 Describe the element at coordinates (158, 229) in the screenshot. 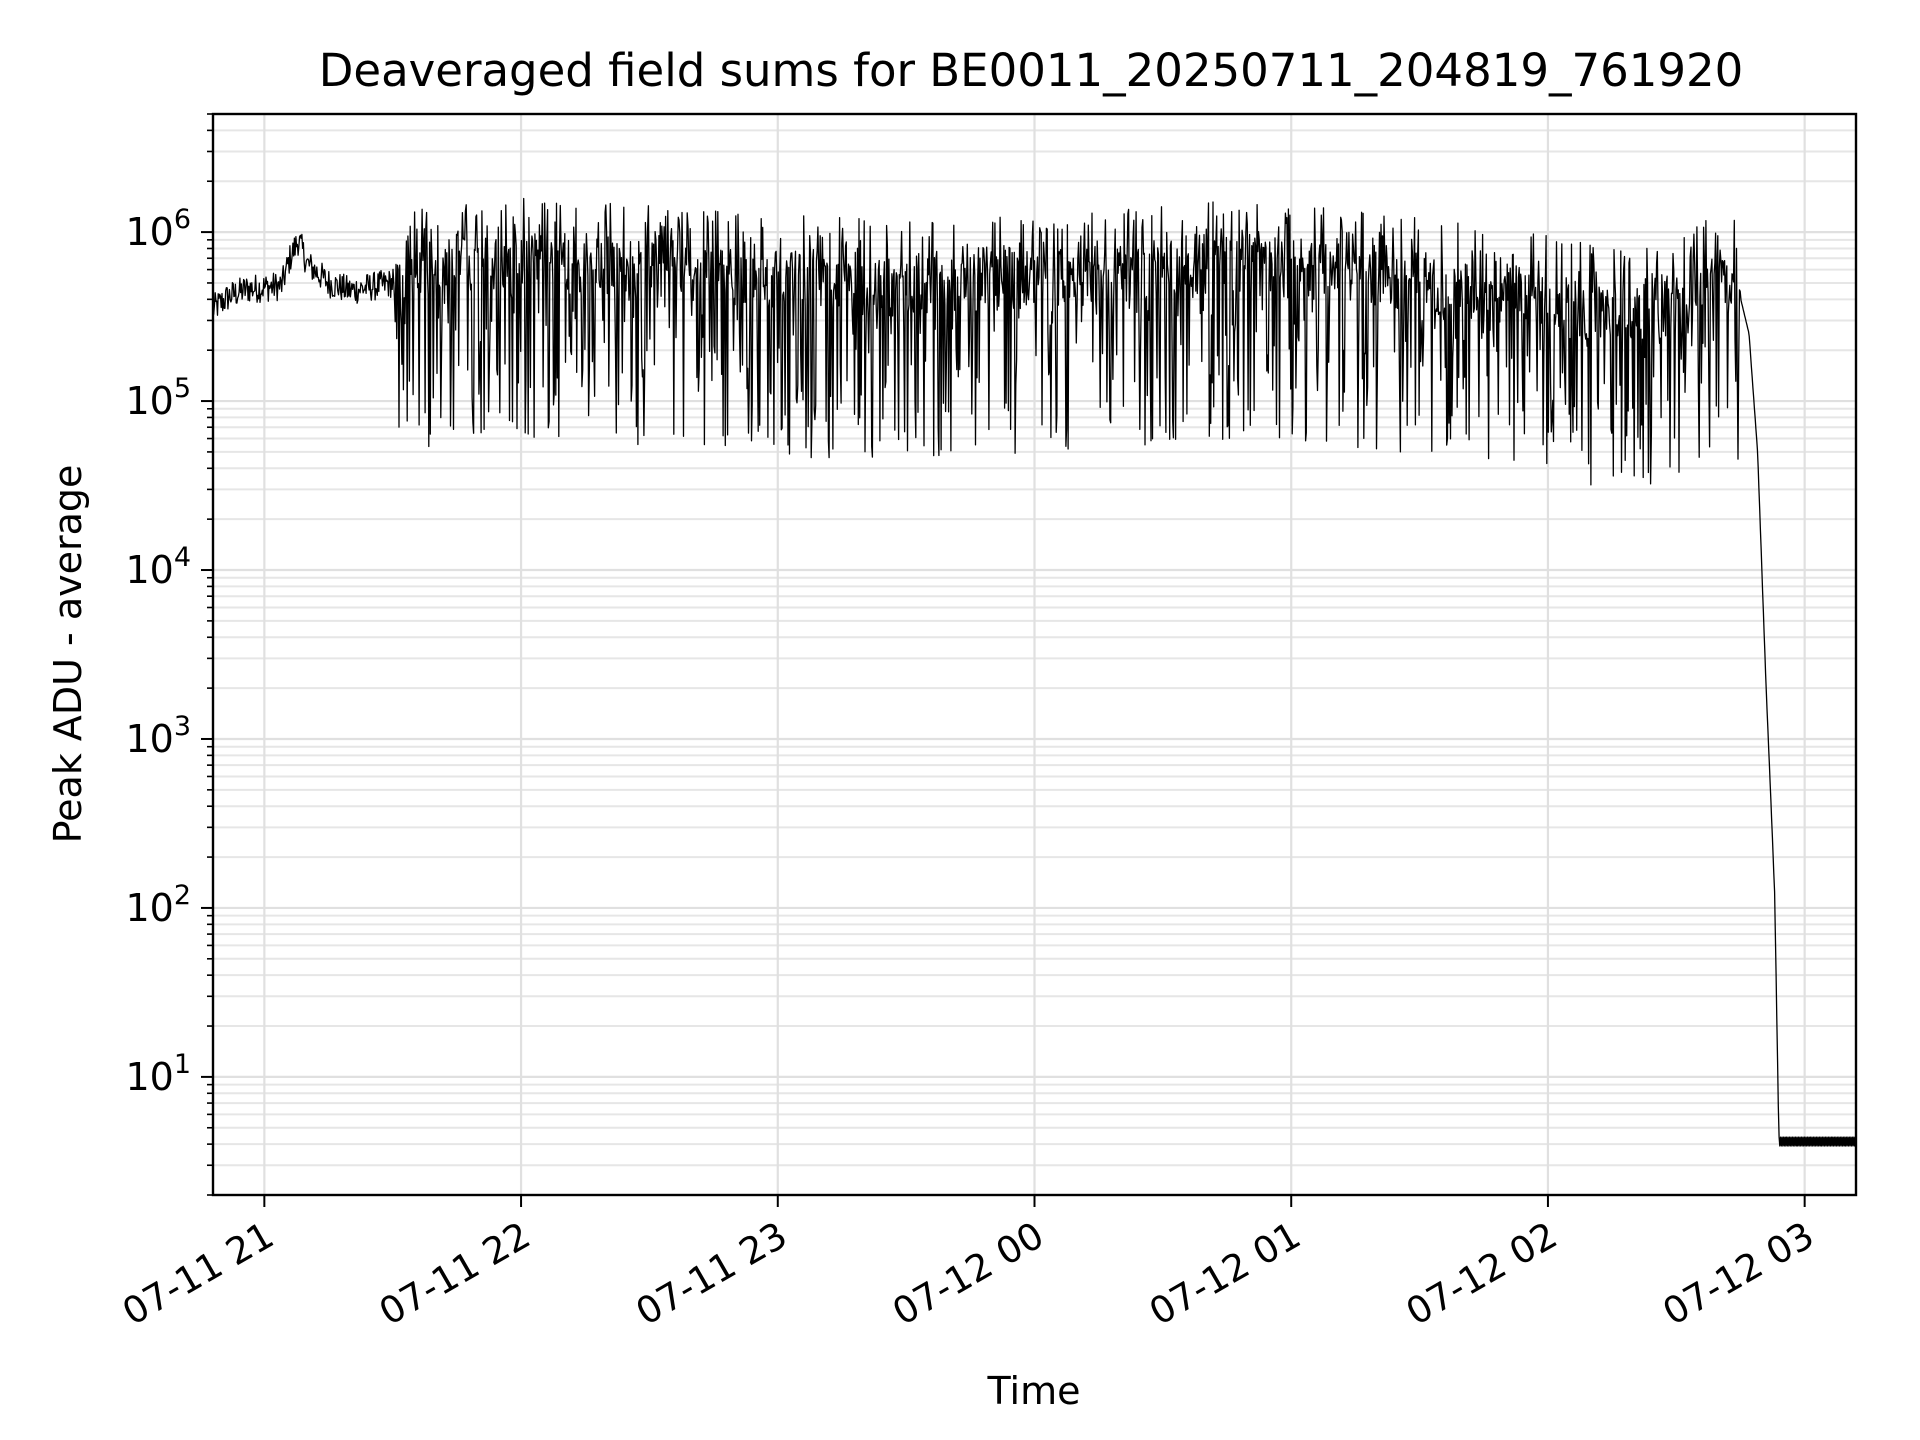

I see `y-tick-label: 106` at that location.